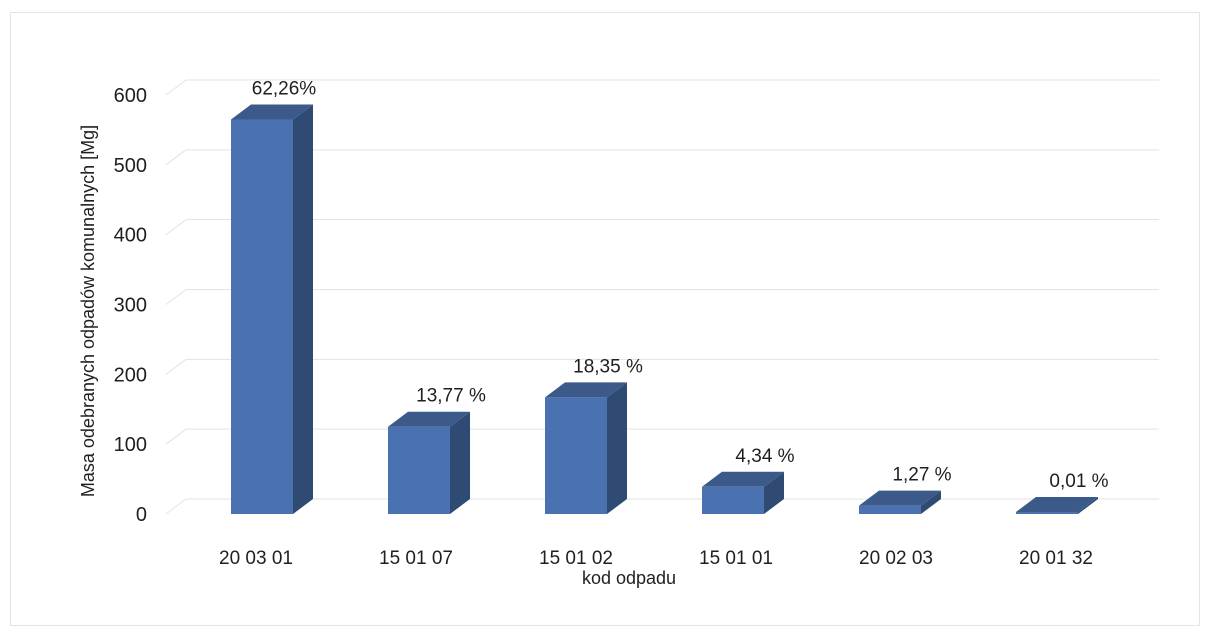 Image resolution: width=1209 pixels, height=634 pixels. Describe the element at coordinates (284, 88) in the screenshot. I see `data-label: 62,26%` at that location.